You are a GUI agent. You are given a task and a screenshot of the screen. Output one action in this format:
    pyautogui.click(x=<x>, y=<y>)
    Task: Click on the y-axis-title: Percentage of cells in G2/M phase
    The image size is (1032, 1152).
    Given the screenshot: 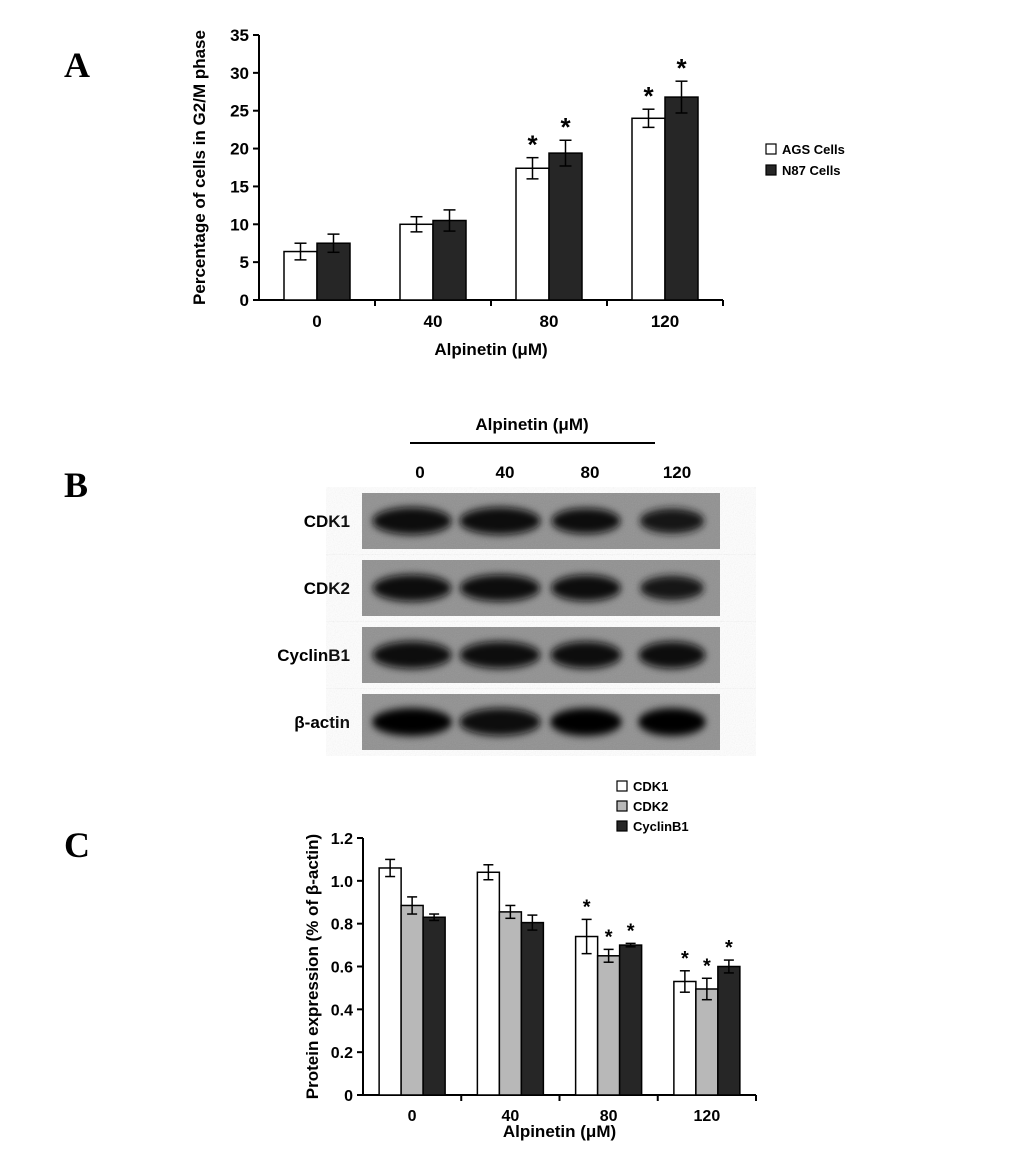 What is the action you would take?
    pyautogui.click(x=199, y=167)
    